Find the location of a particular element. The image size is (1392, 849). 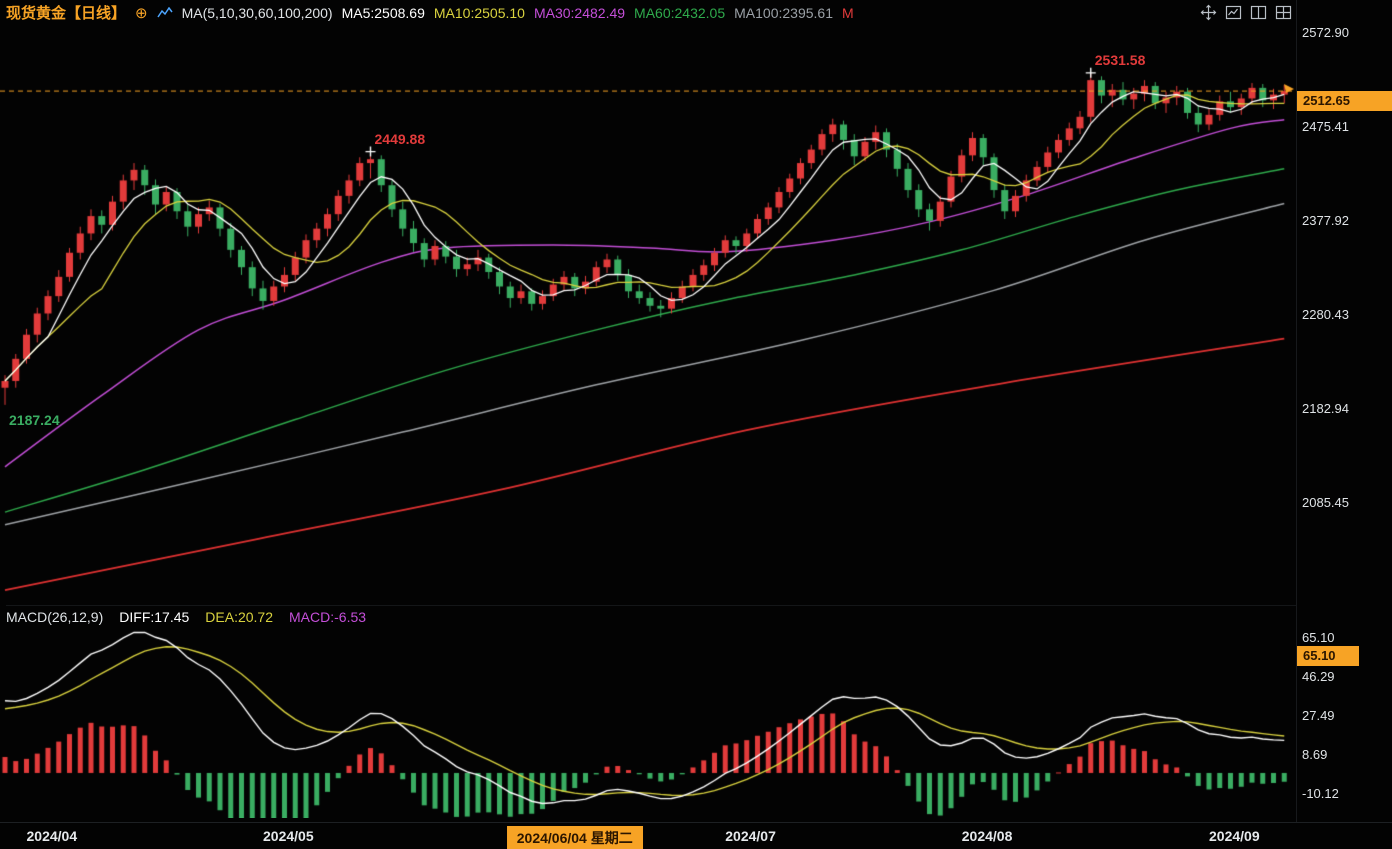

macd-dea-value: DEA:20.72 is located at coordinates (239, 616).